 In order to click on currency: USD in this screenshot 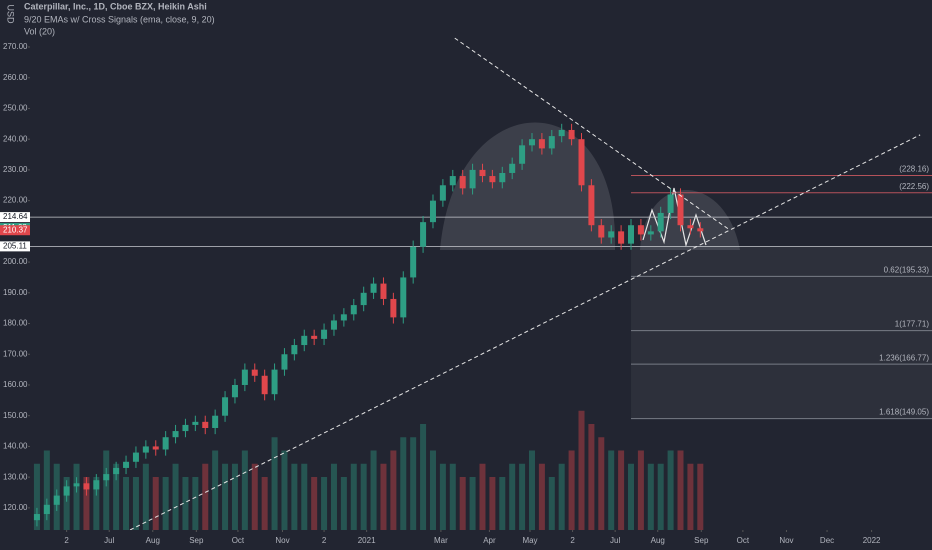, I will do `click(11, 14)`.